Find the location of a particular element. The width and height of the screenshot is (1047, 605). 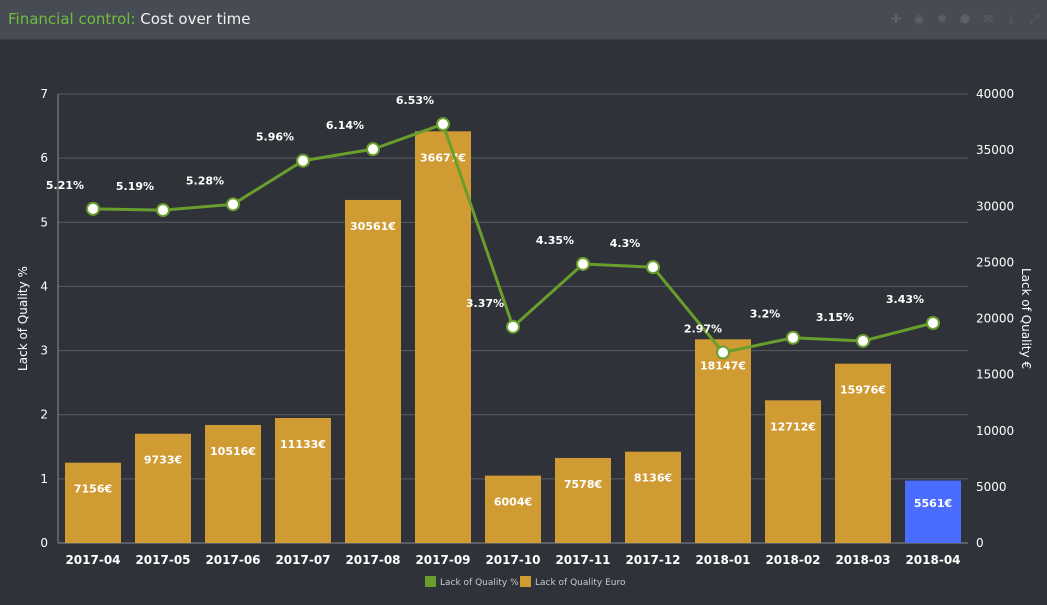

y-left-tick-label: 5 is located at coordinates (44, 222).